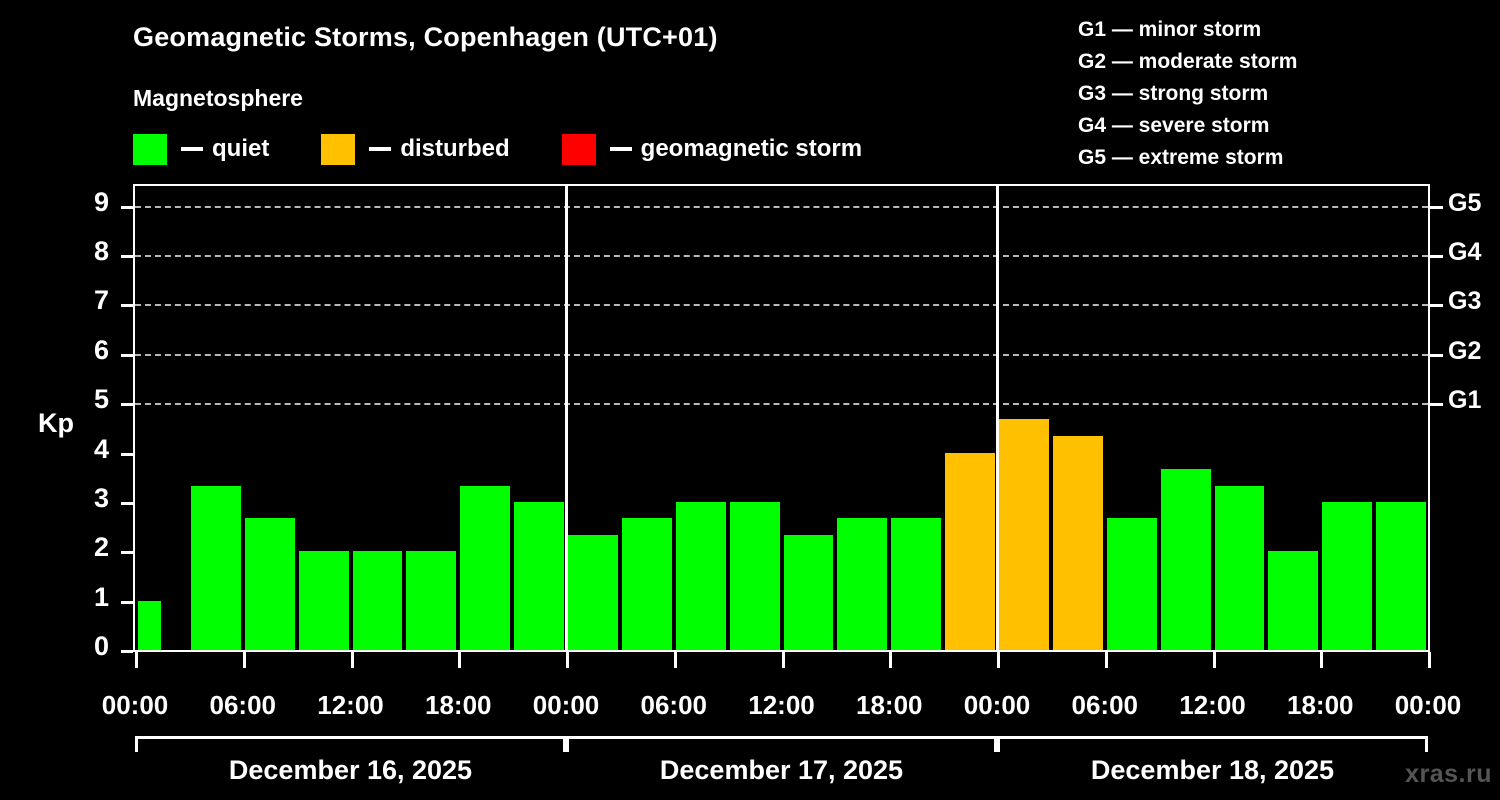  I want to click on y-tick-label: 0, so click(101, 646).